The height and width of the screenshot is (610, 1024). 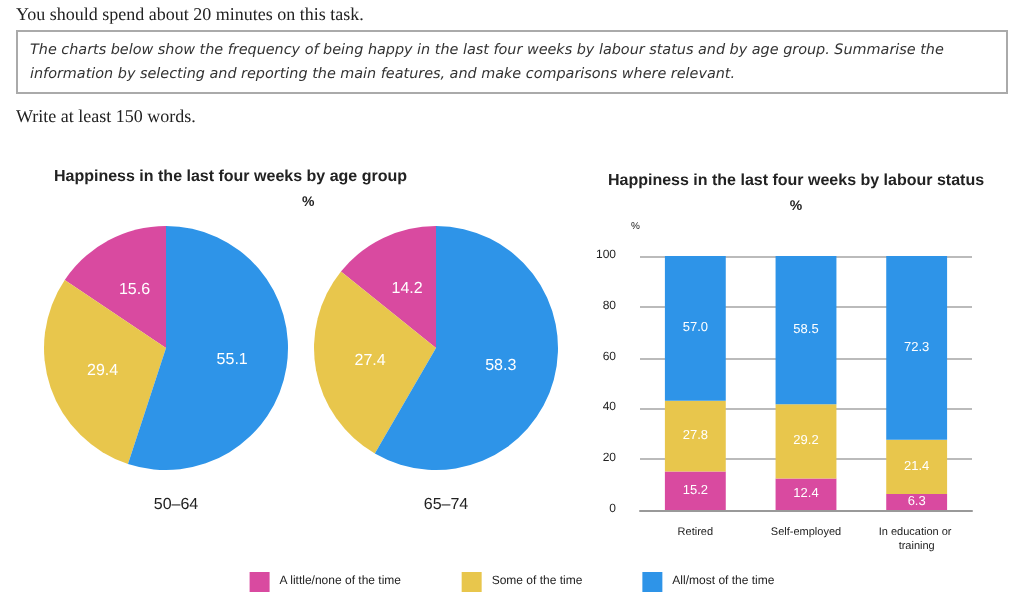 I want to click on text: 65–74, so click(x=446, y=504).